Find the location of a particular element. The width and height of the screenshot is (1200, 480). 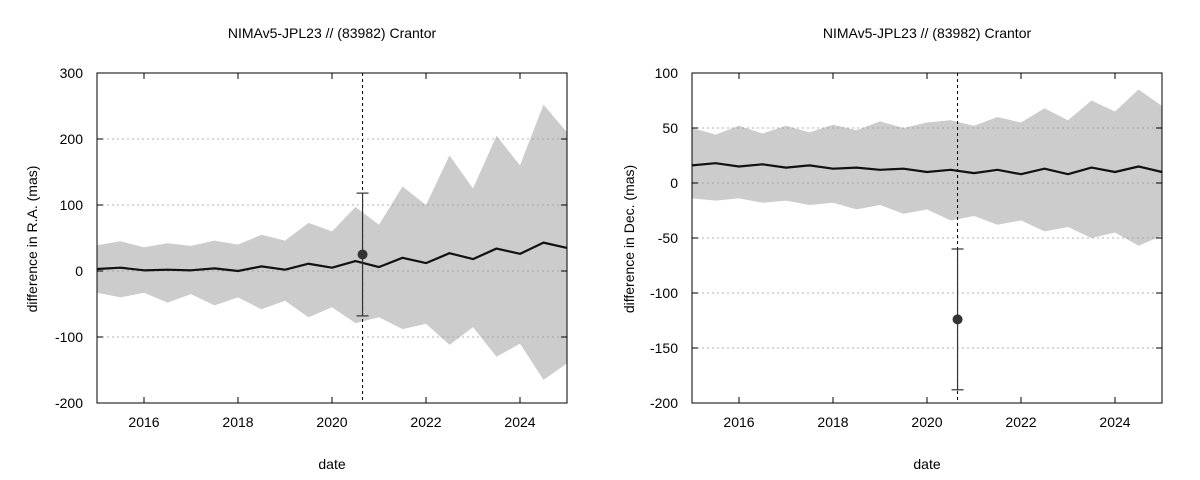

y-tick-label: -50 is located at coordinates (668, 238).